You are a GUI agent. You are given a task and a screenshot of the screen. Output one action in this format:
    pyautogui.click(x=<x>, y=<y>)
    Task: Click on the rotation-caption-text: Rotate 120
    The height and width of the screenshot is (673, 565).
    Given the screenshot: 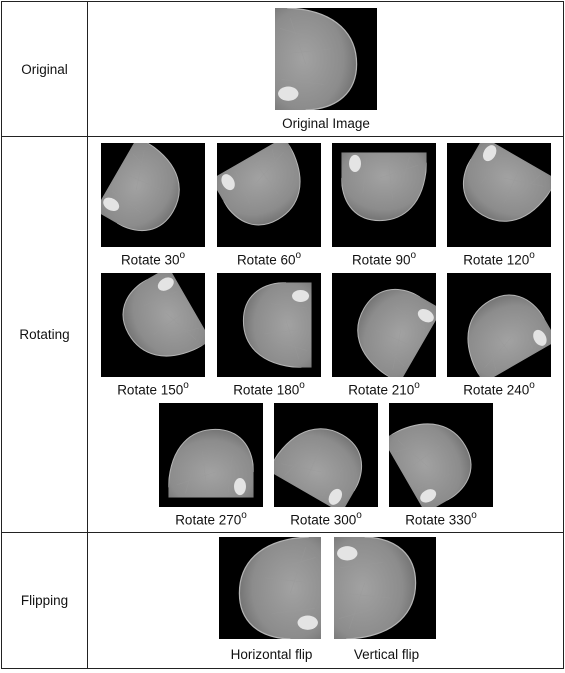 What is the action you would take?
    pyautogui.click(x=496, y=260)
    